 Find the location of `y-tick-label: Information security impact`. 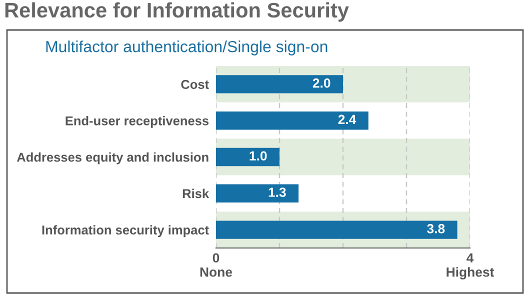

y-tick-label: Information security impact is located at coordinates (125, 231).